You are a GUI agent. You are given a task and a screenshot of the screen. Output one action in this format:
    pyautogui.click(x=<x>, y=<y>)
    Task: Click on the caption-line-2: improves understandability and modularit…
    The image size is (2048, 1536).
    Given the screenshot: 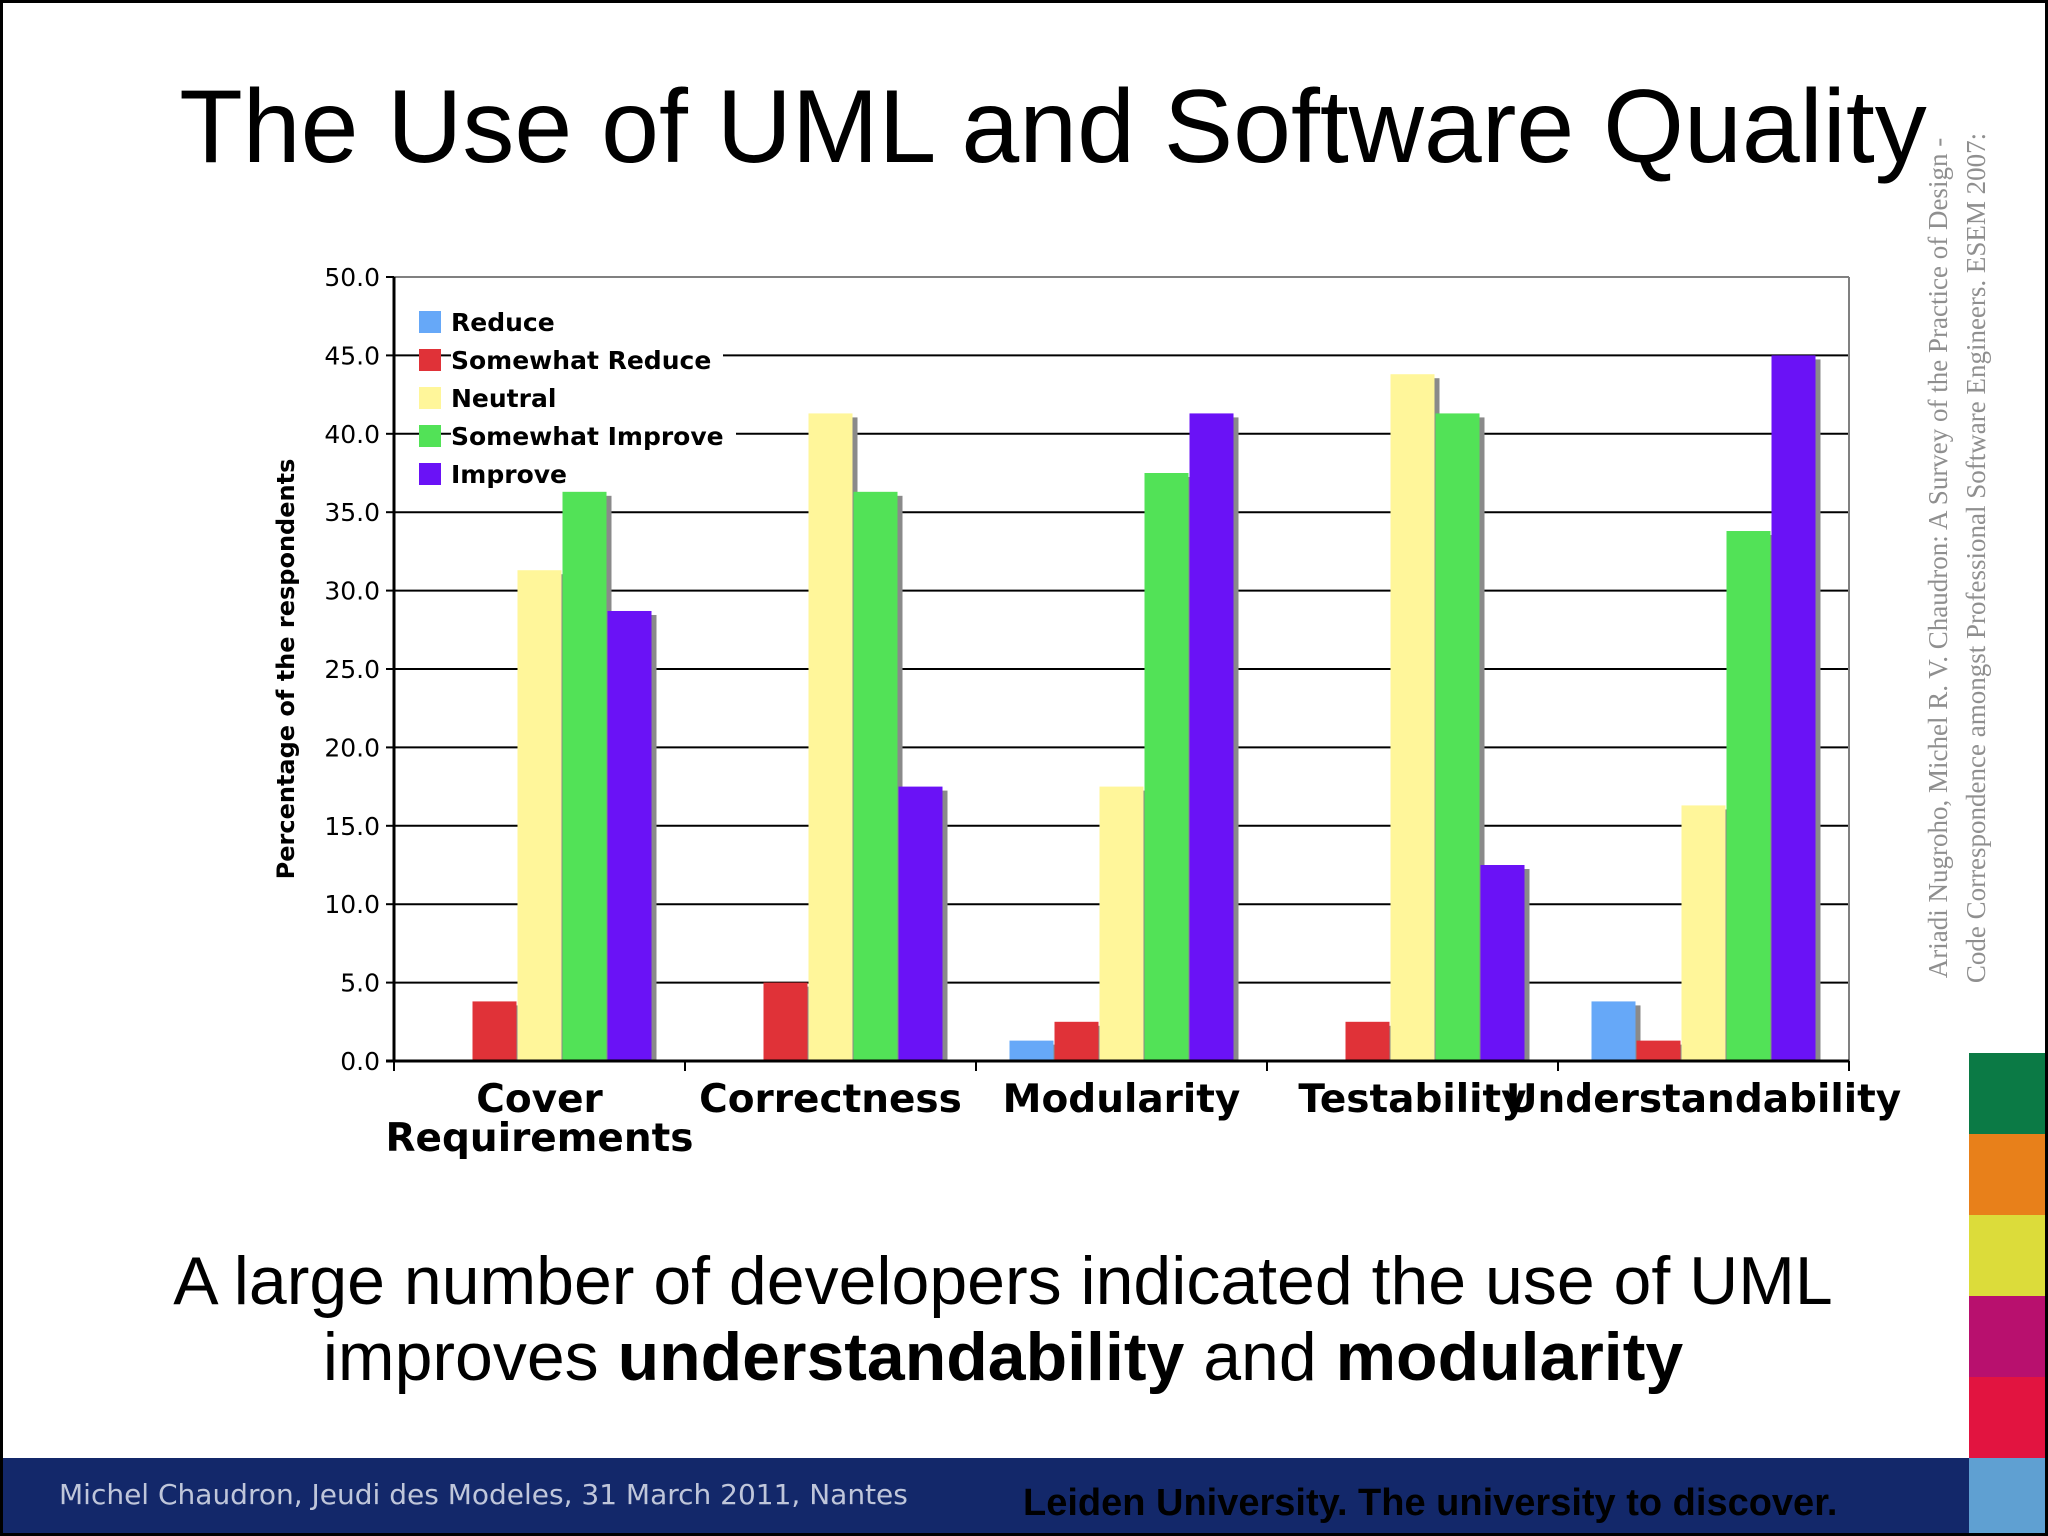 What is the action you would take?
    pyautogui.click(x=1003, y=1357)
    